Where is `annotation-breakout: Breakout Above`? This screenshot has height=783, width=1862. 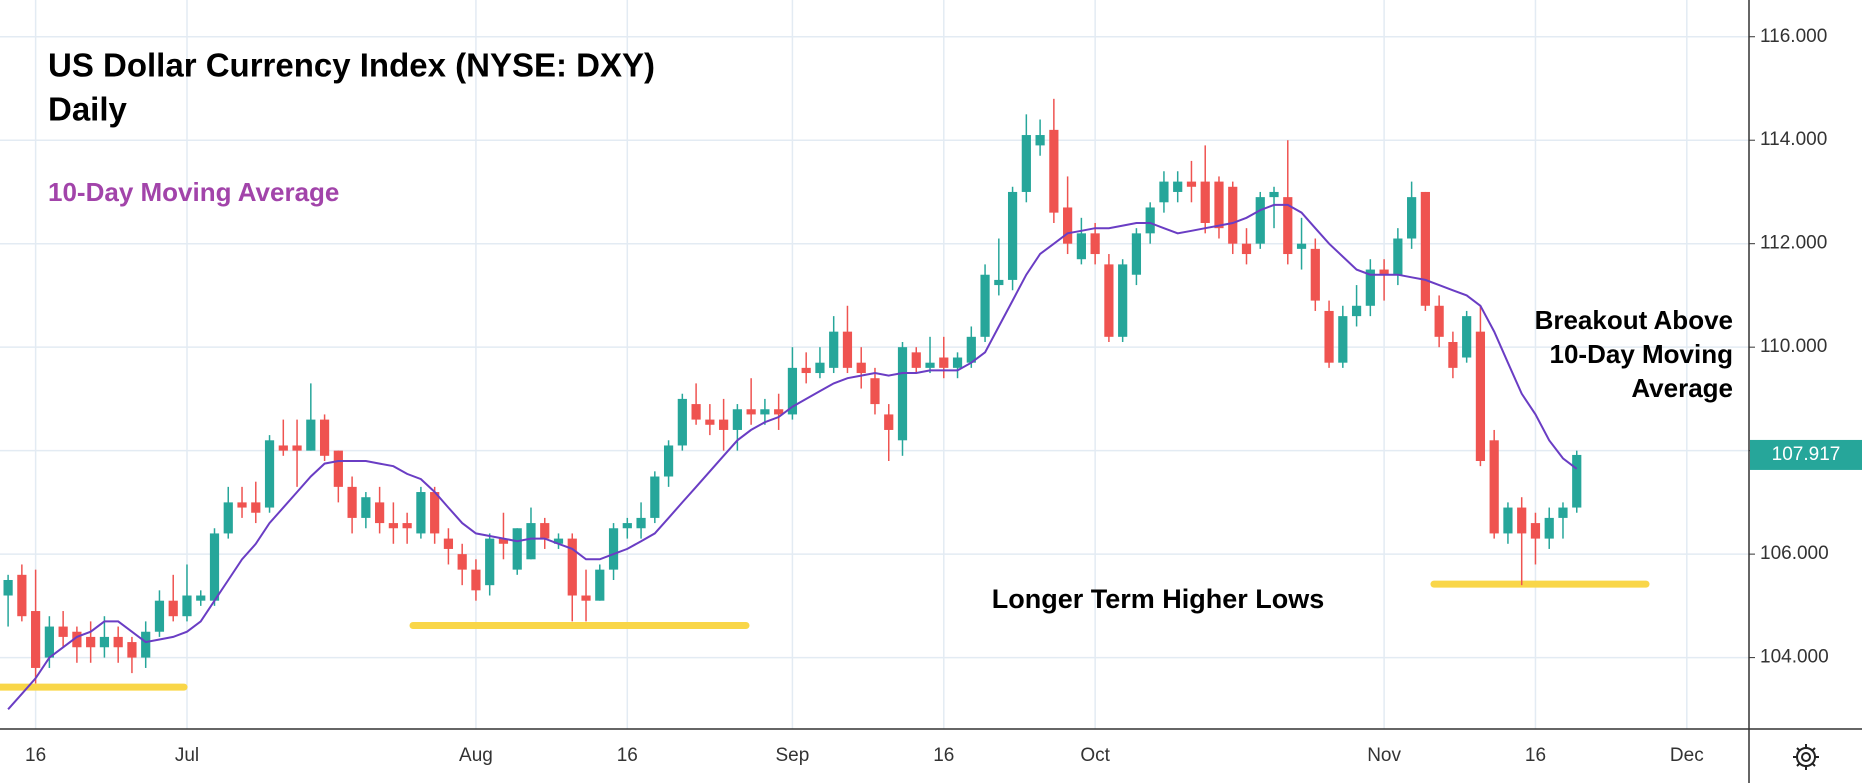 annotation-breakout: Breakout Above is located at coordinates (1634, 320).